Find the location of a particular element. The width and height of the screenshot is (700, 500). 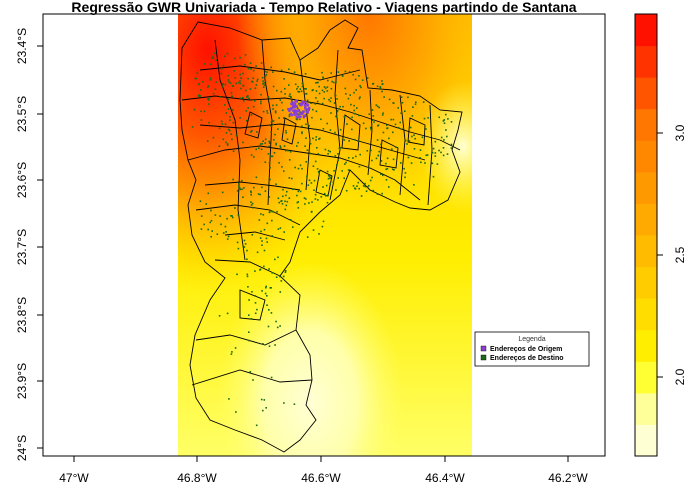

y-tick-label: 23.9°S is located at coordinates (22, 381).